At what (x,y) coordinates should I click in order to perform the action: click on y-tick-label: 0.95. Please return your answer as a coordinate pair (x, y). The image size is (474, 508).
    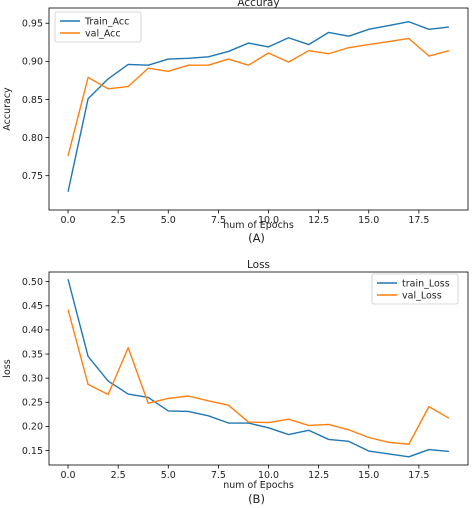
    Looking at the image, I should click on (32, 24).